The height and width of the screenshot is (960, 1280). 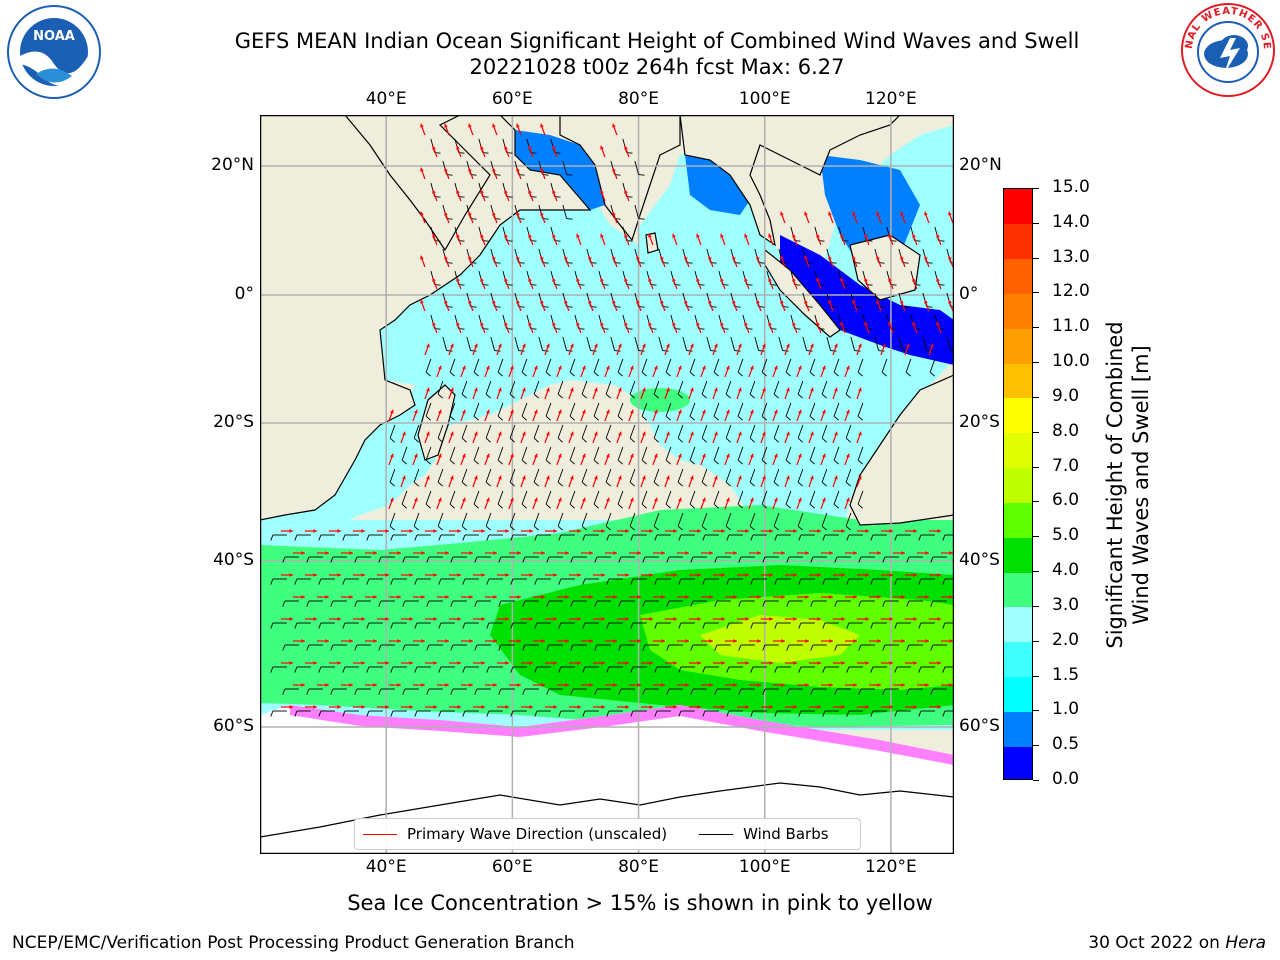 What do you see at coordinates (233, 422) in the screenshot?
I see `tick-left-2: 20°S` at bounding box center [233, 422].